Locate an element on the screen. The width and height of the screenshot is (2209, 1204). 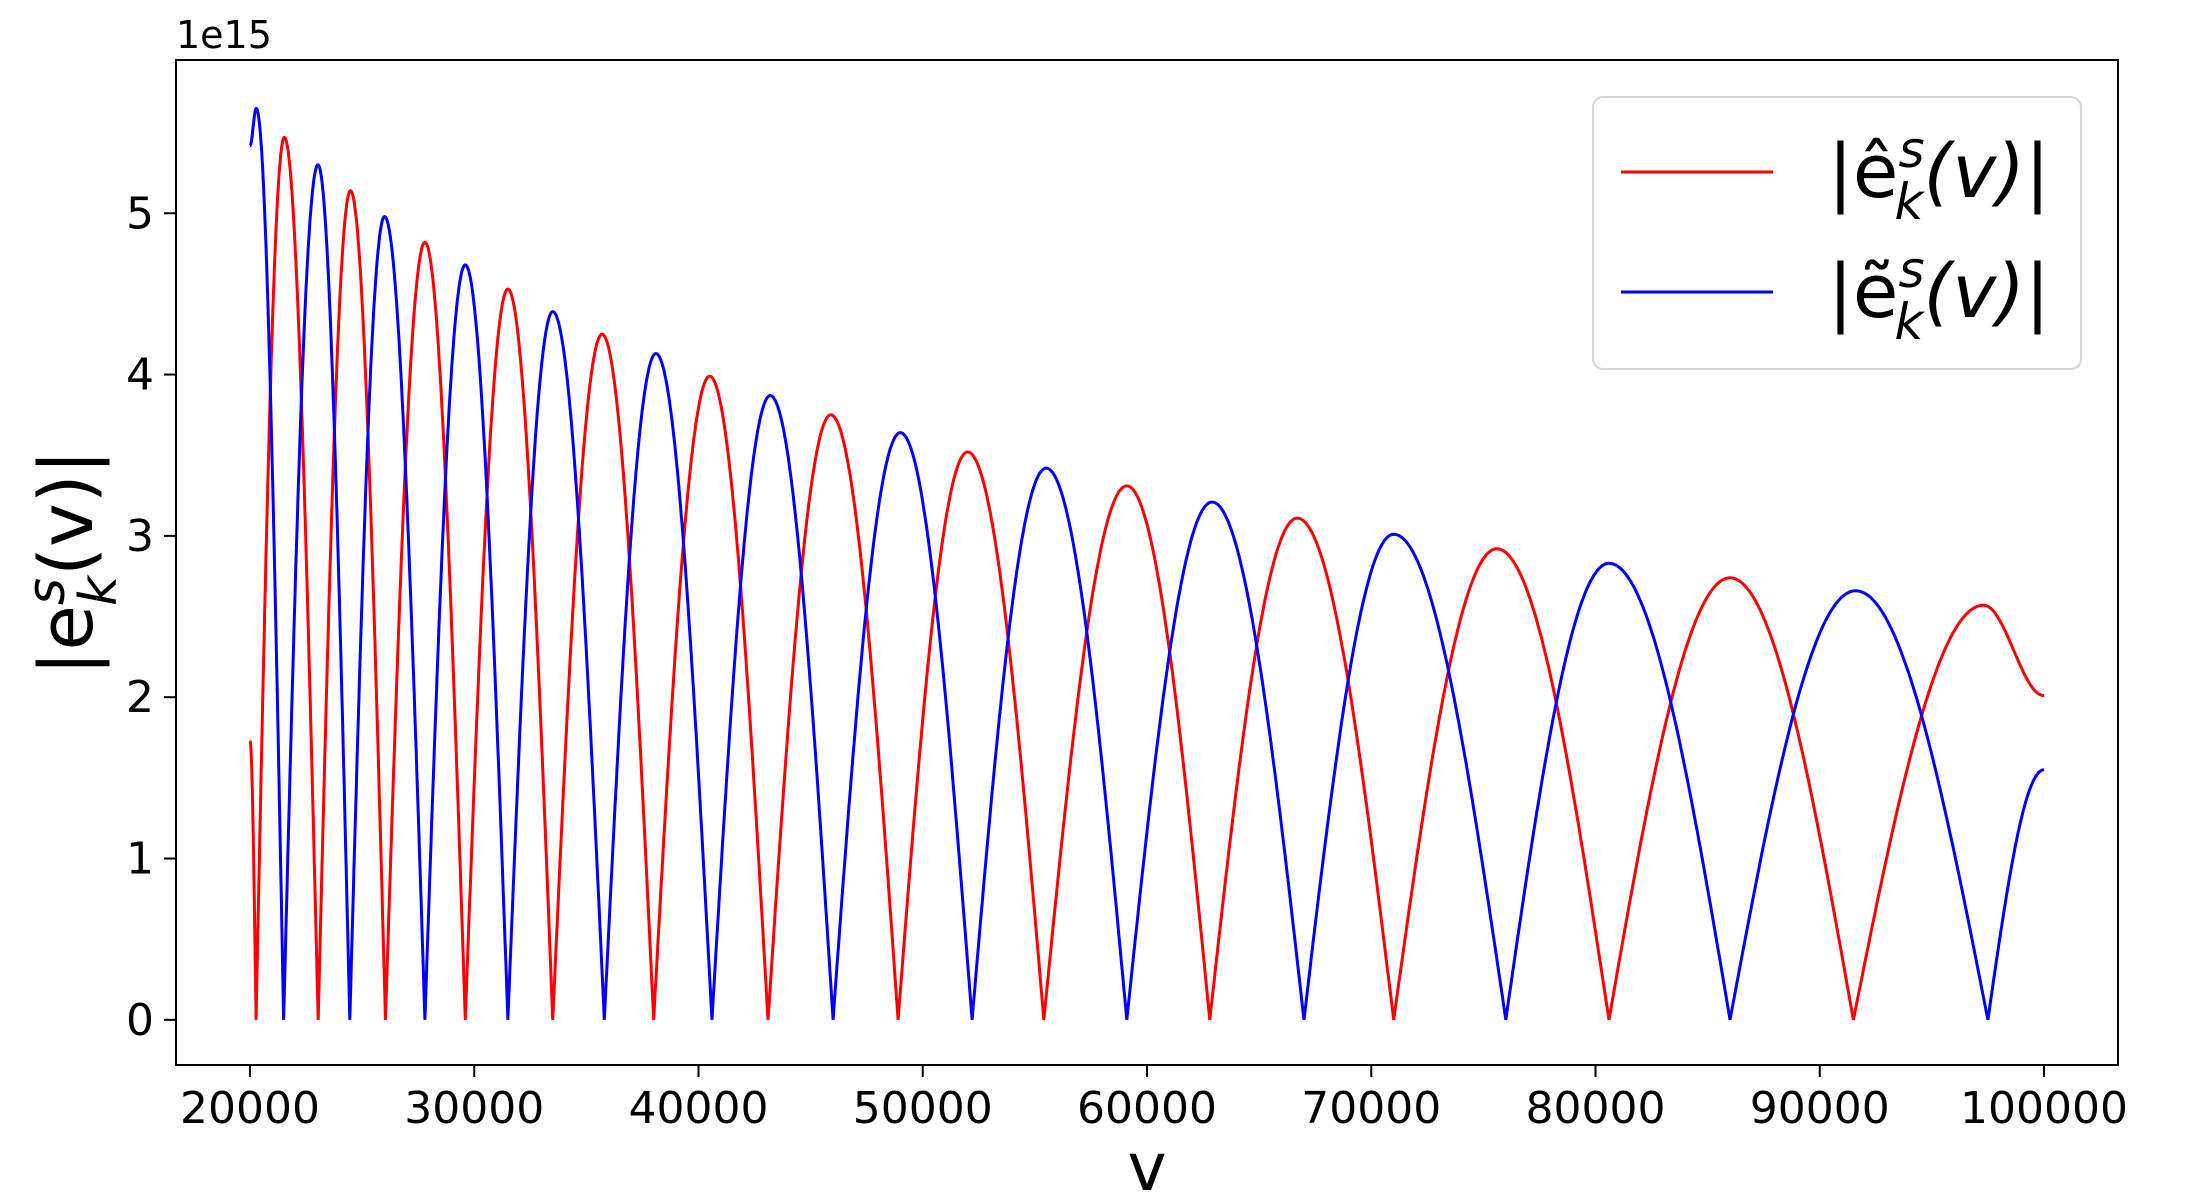
y-offset-text: 1e15 is located at coordinates (224, 35).